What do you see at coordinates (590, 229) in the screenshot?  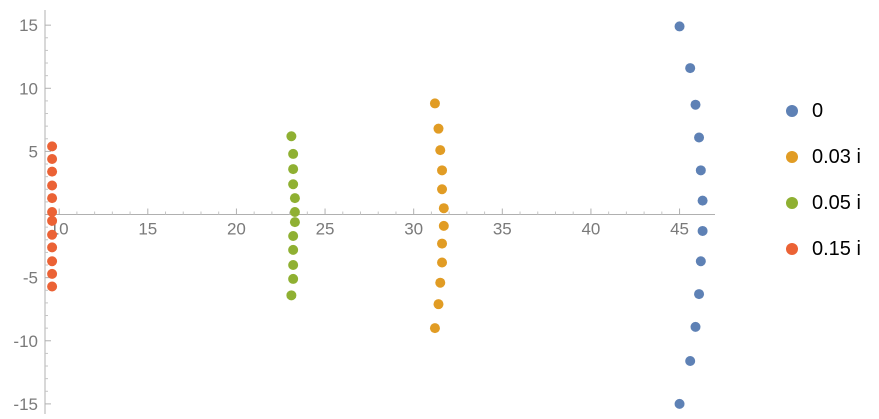 I see `x-tick-label: 40` at bounding box center [590, 229].